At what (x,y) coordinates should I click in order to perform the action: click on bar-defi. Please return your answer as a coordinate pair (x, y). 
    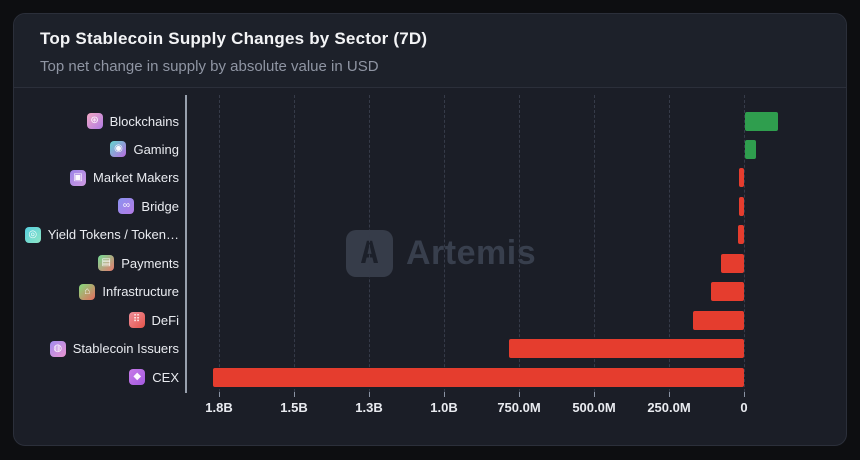
    Looking at the image, I should click on (718, 320).